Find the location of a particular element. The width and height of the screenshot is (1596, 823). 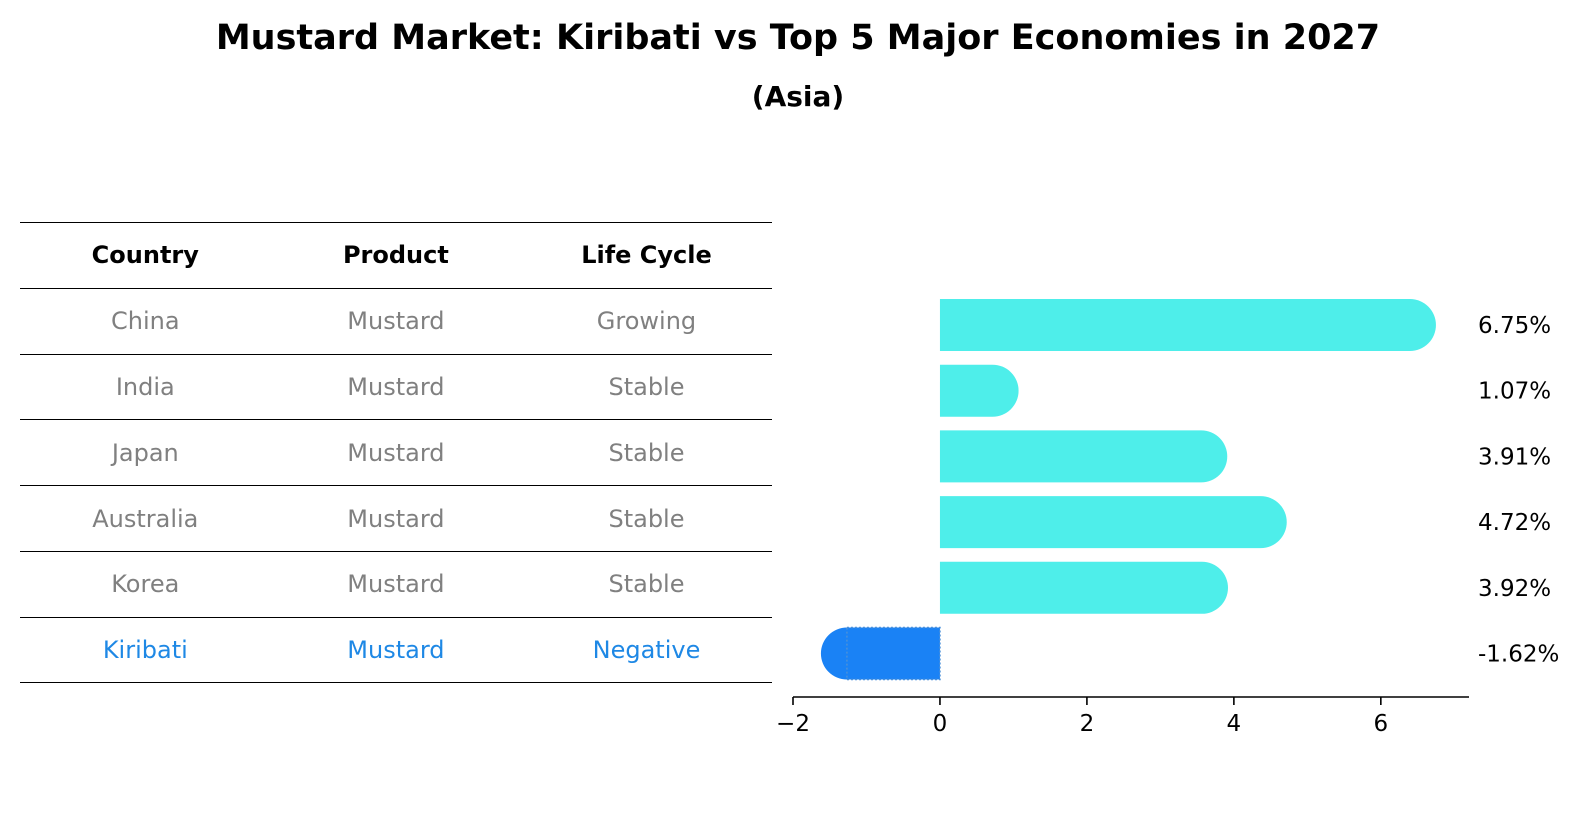

table-row: Korea Mustard Stable is located at coordinates (396, 583).